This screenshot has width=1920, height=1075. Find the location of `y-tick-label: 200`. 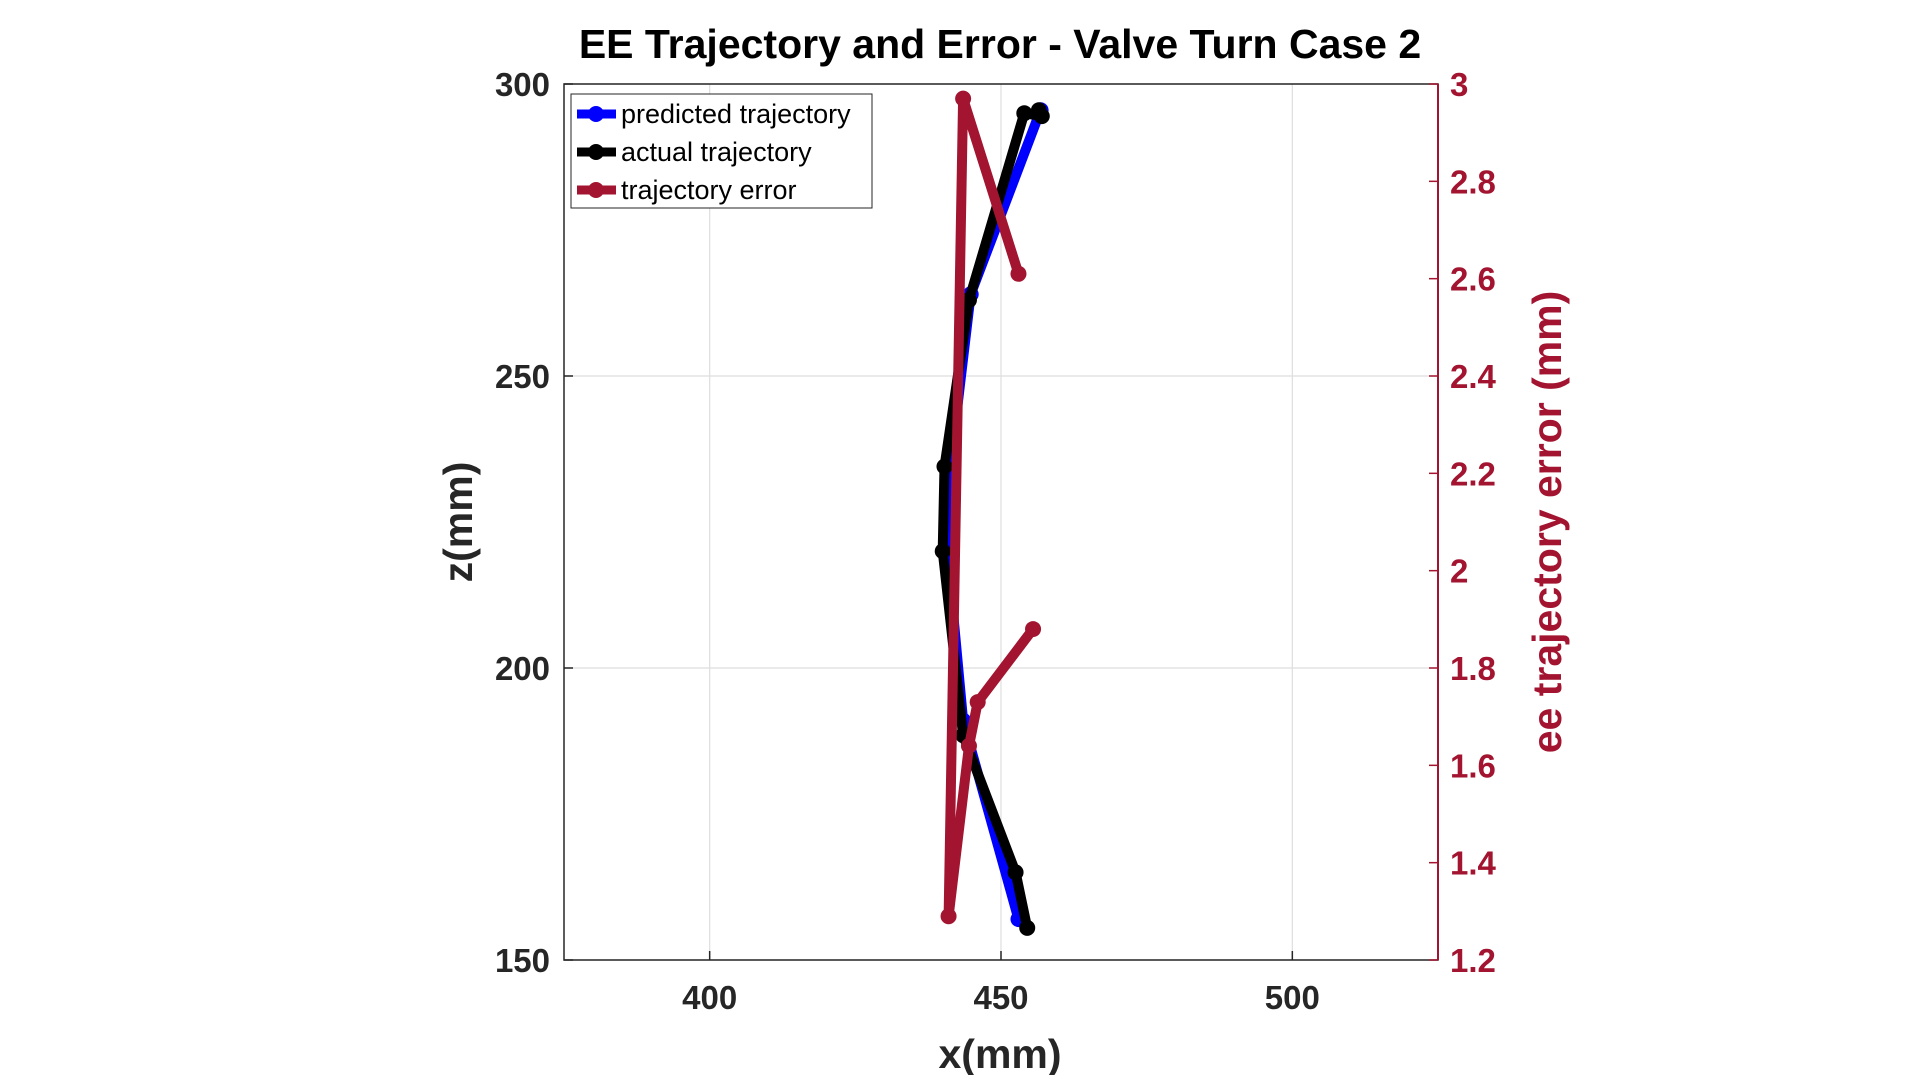

y-tick-label: 200 is located at coordinates (522, 668).